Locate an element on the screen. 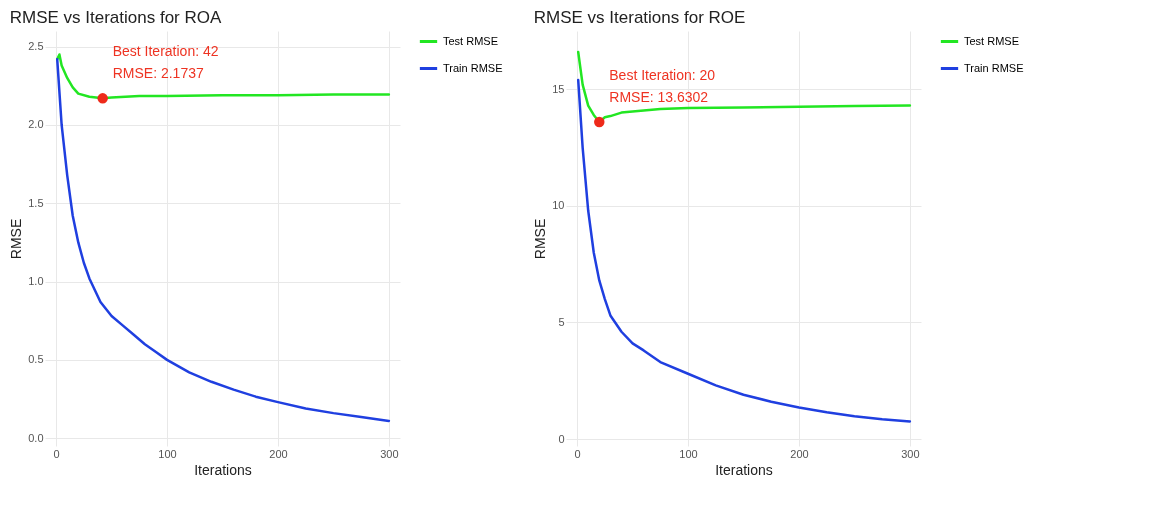  y-tick-label: 2.5 is located at coordinates (36, 46).